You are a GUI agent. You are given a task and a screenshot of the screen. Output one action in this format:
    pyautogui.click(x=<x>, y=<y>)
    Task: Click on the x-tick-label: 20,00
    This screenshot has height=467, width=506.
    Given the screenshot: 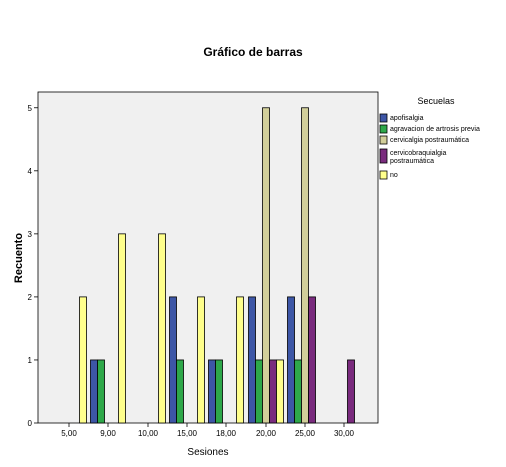 What is the action you would take?
    pyautogui.click(x=266, y=433)
    